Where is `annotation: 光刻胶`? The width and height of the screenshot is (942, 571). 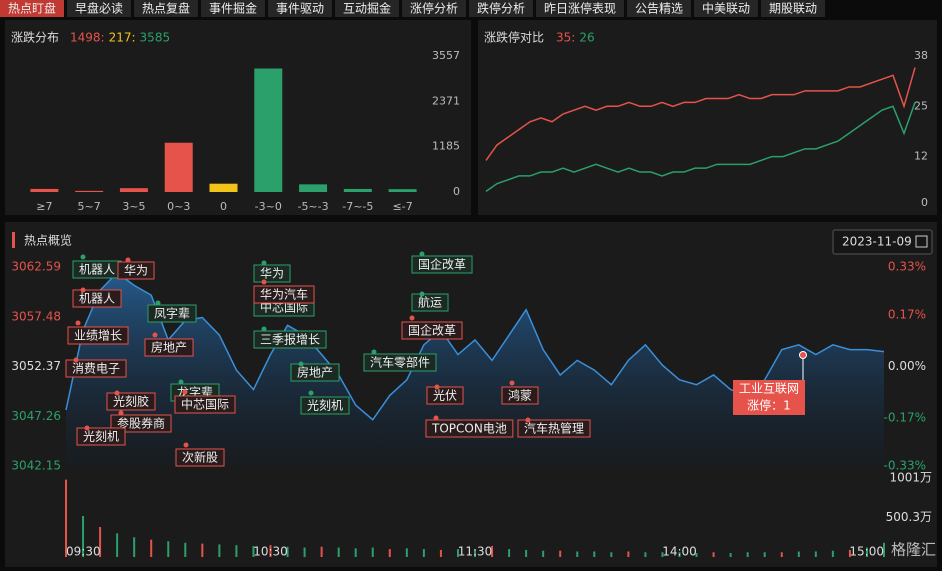
annotation: 光刻胶 is located at coordinates (131, 401).